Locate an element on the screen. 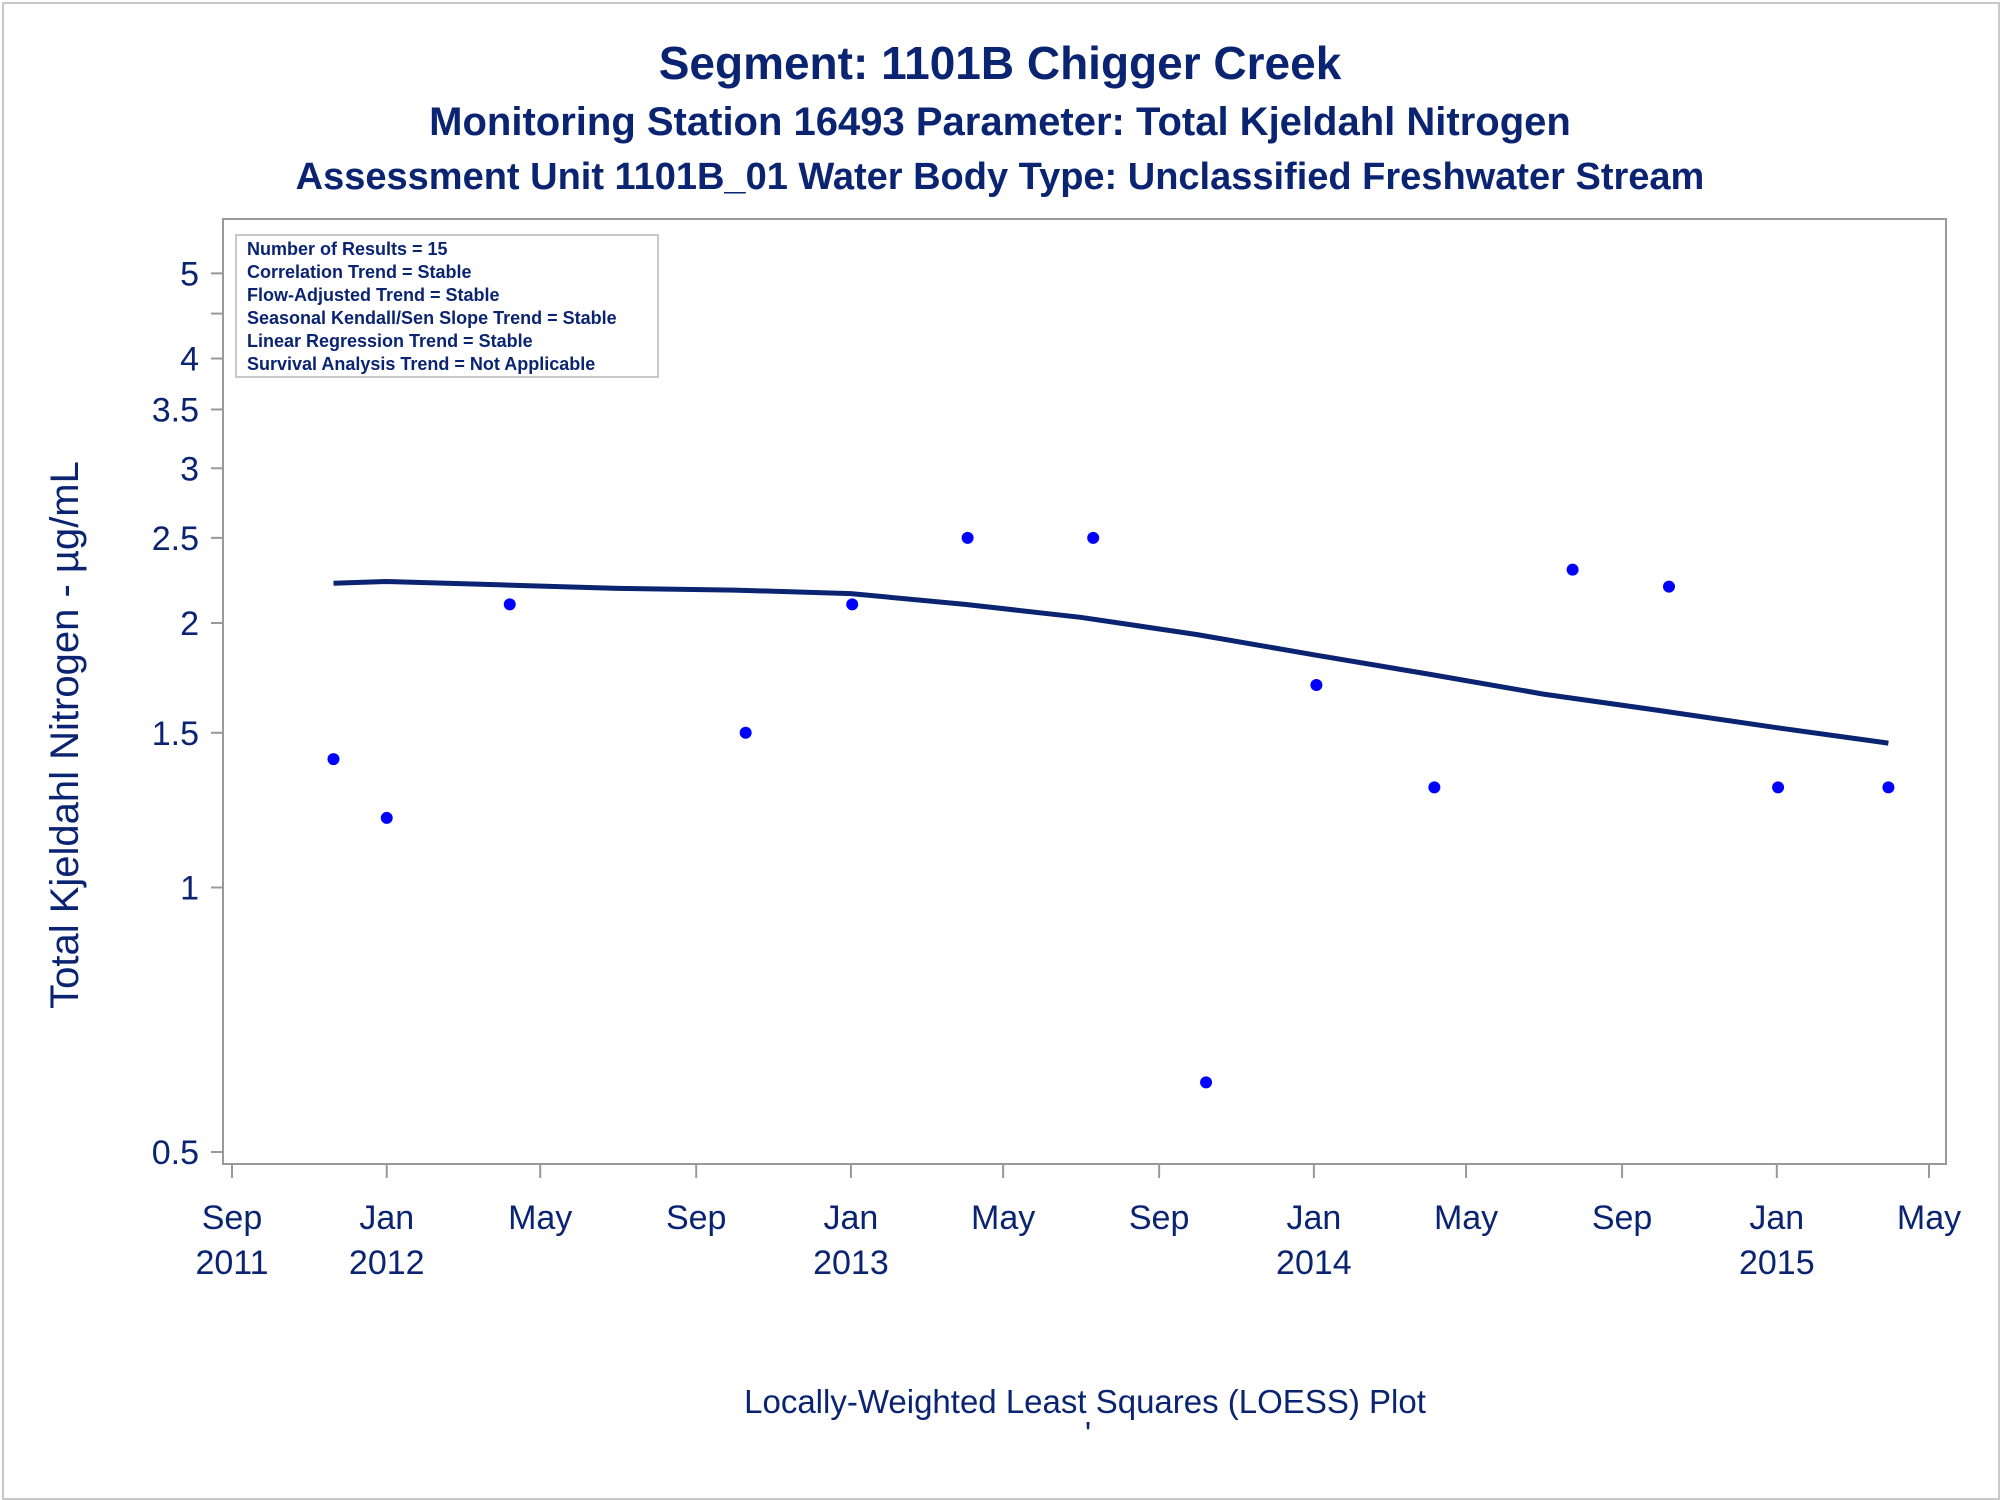 Image resolution: width=2000 pixels, height=1500 pixels. y-tick-label: 5 is located at coordinates (189, 274).